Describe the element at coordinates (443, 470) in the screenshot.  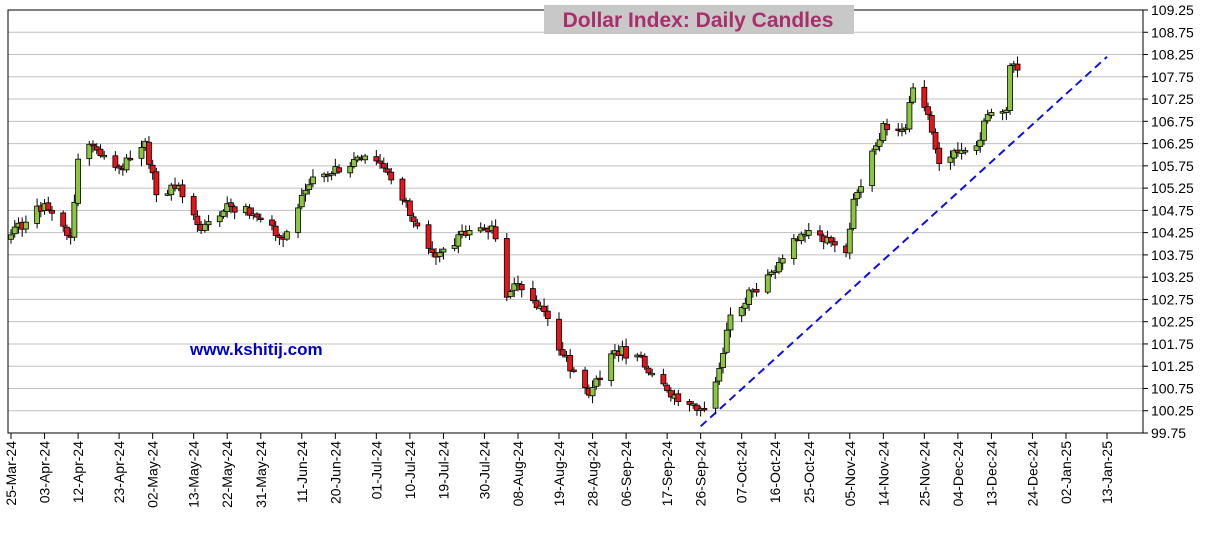
I see `x-tick-label: 19-Jul-24` at that location.